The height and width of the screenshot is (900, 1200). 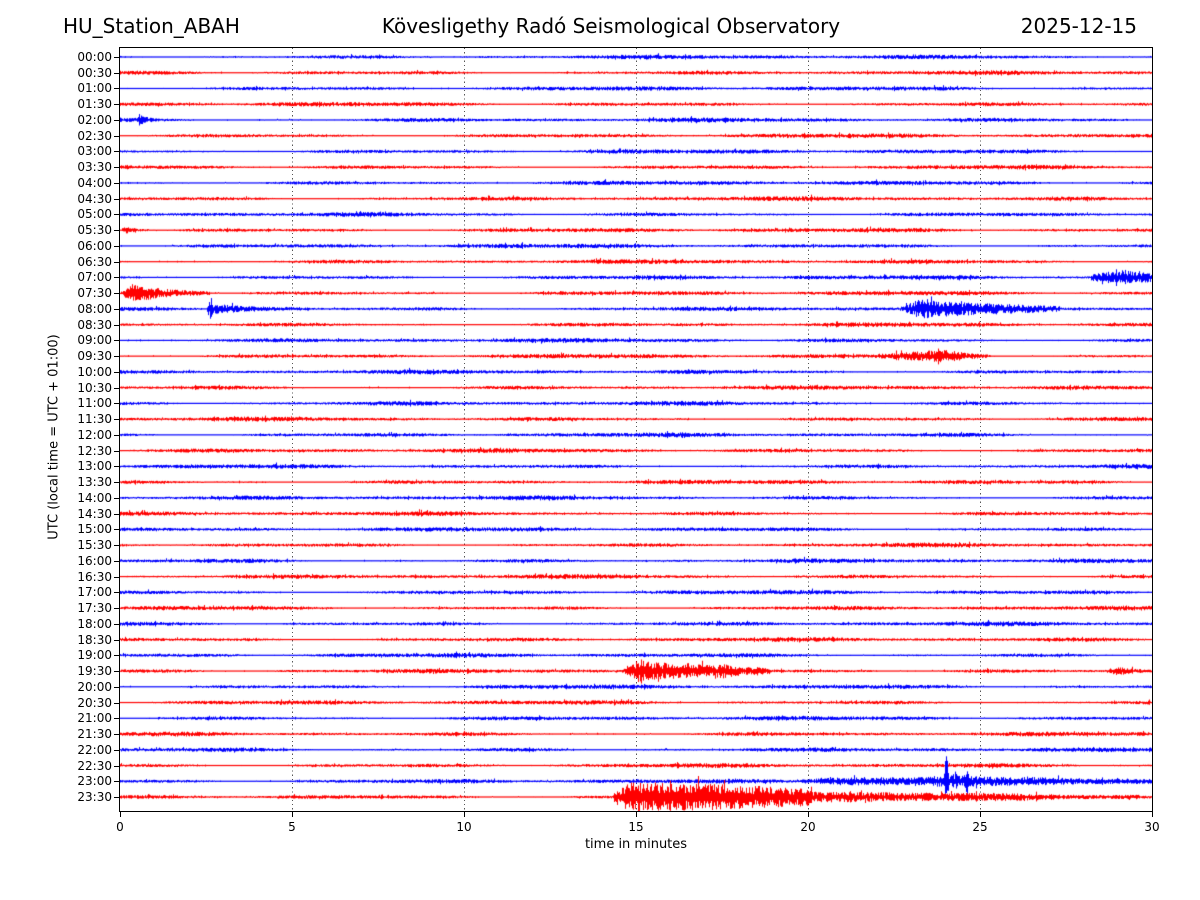 What do you see at coordinates (636, 827) in the screenshot?
I see `x-tick-label: 15` at bounding box center [636, 827].